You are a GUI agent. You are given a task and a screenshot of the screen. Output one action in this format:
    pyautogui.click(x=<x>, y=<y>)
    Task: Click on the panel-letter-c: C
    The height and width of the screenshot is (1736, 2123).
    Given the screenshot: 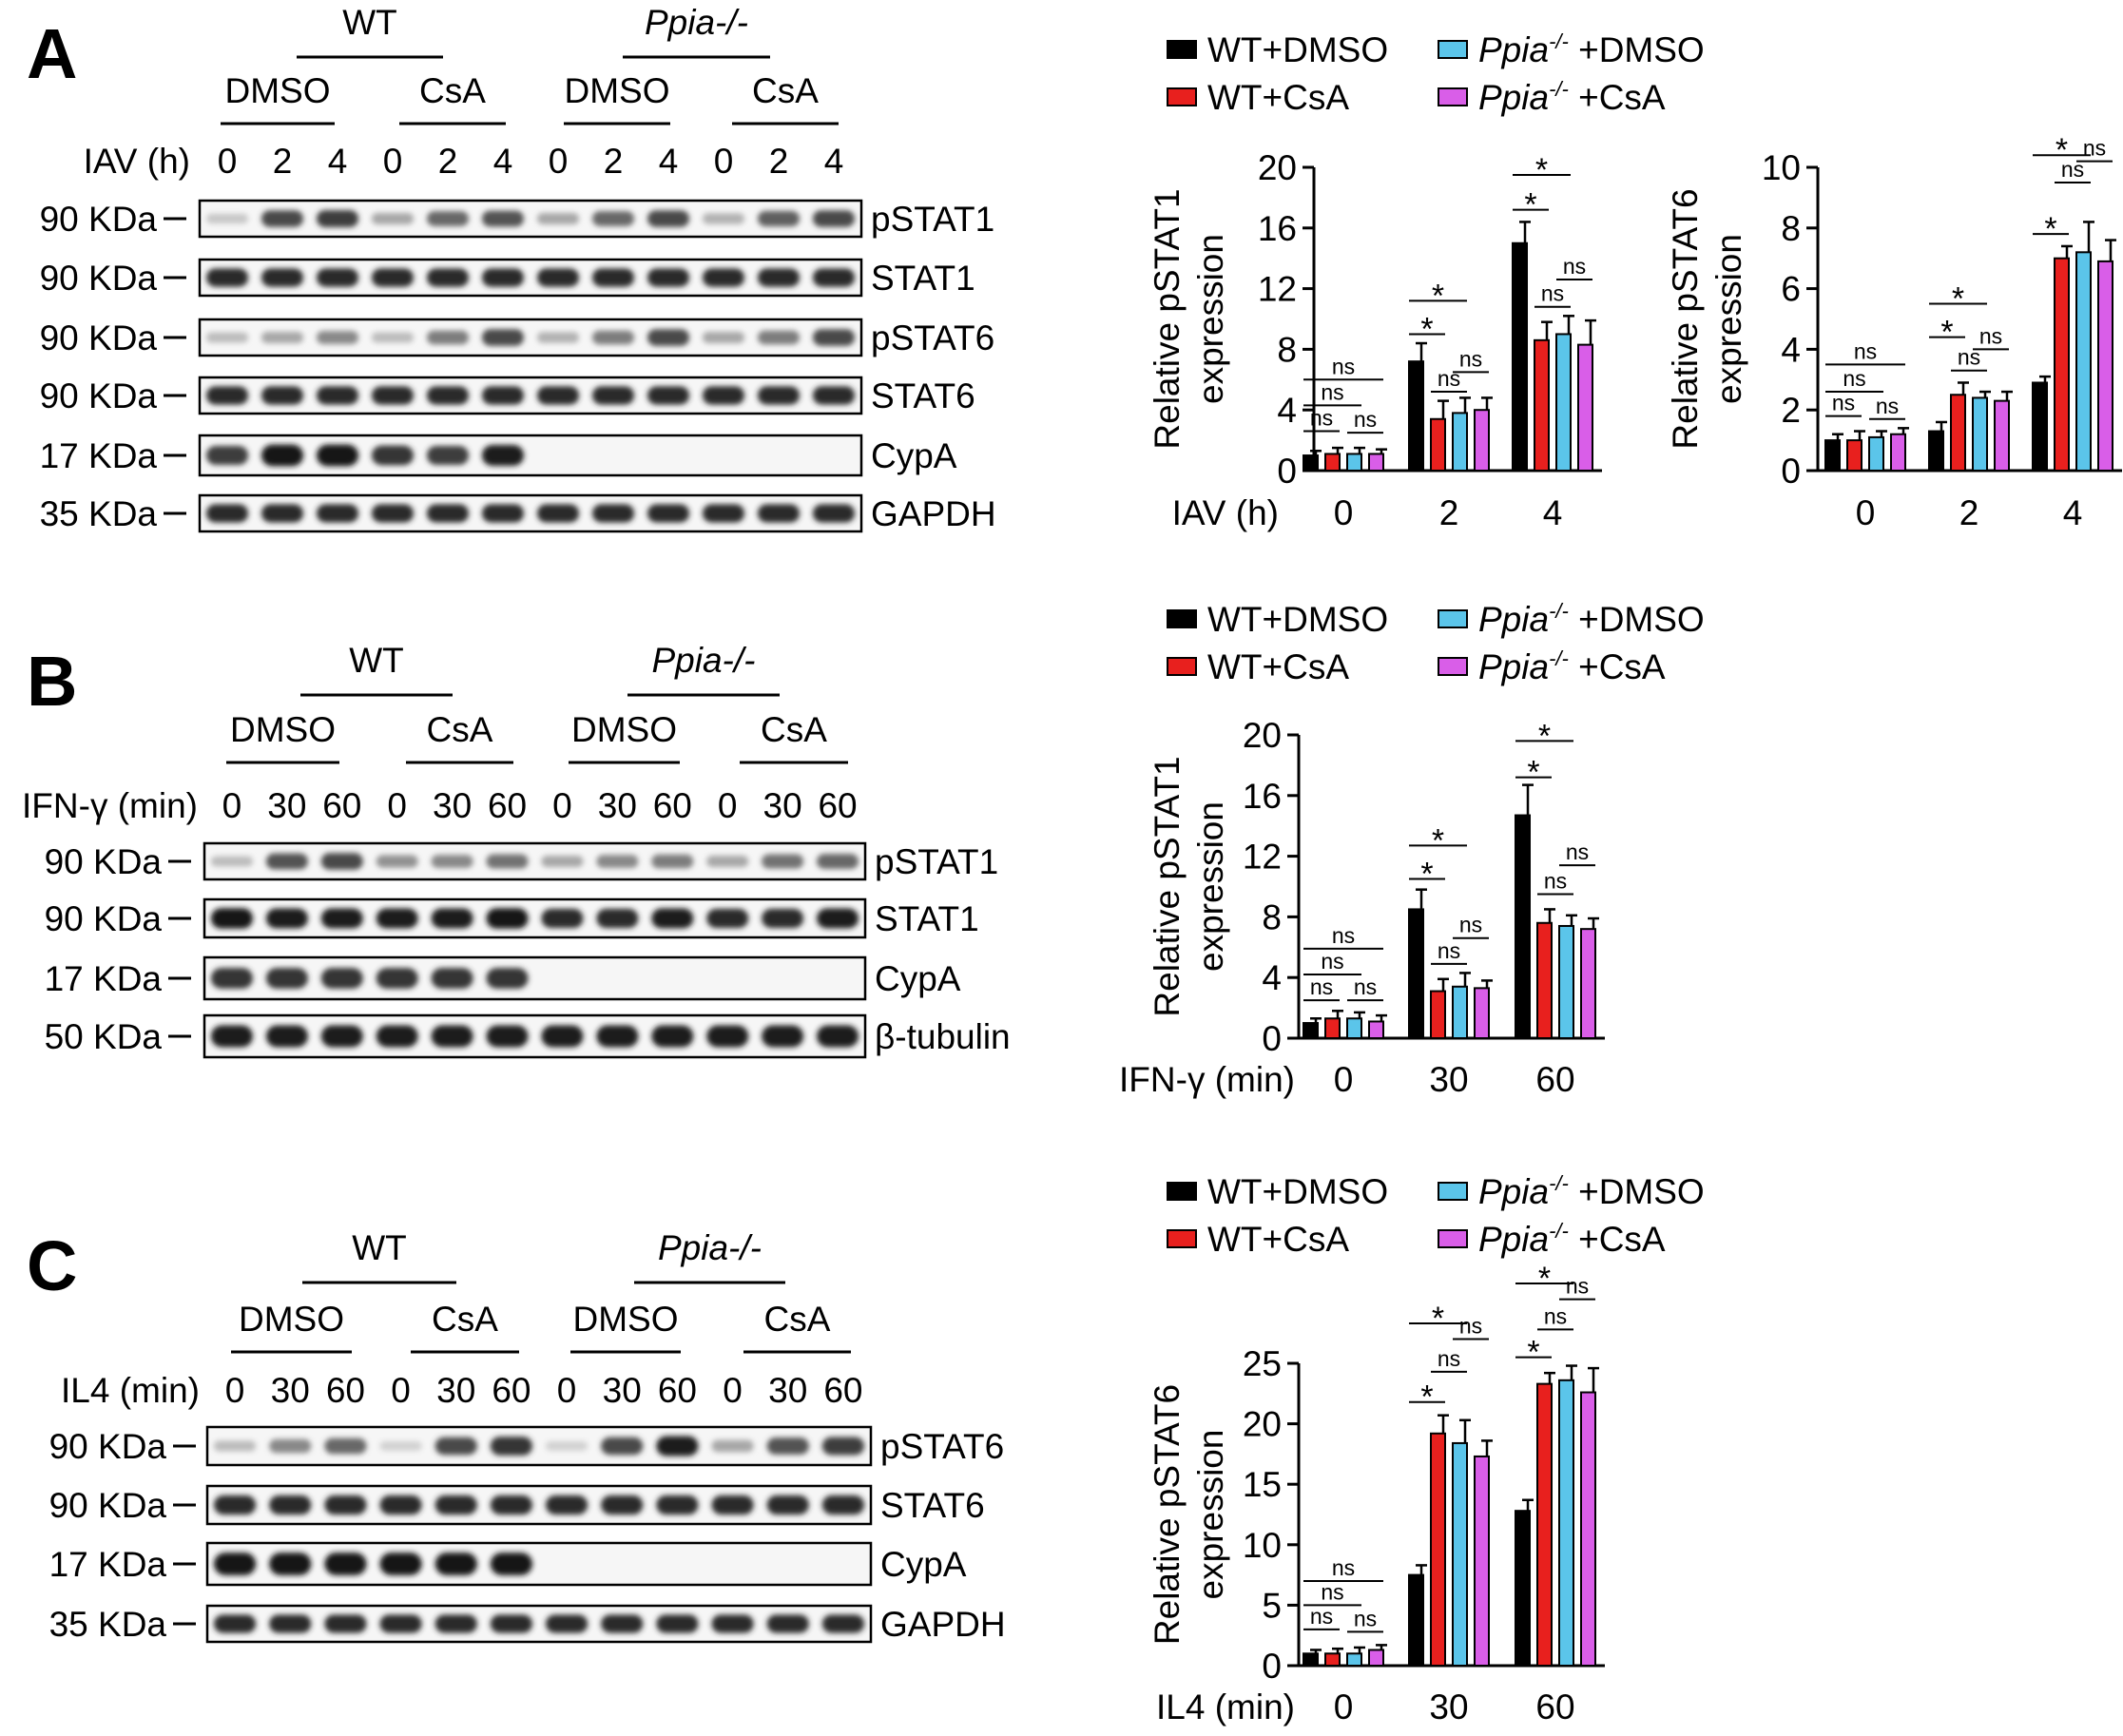 What is the action you would take?
    pyautogui.click(x=52, y=1266)
    